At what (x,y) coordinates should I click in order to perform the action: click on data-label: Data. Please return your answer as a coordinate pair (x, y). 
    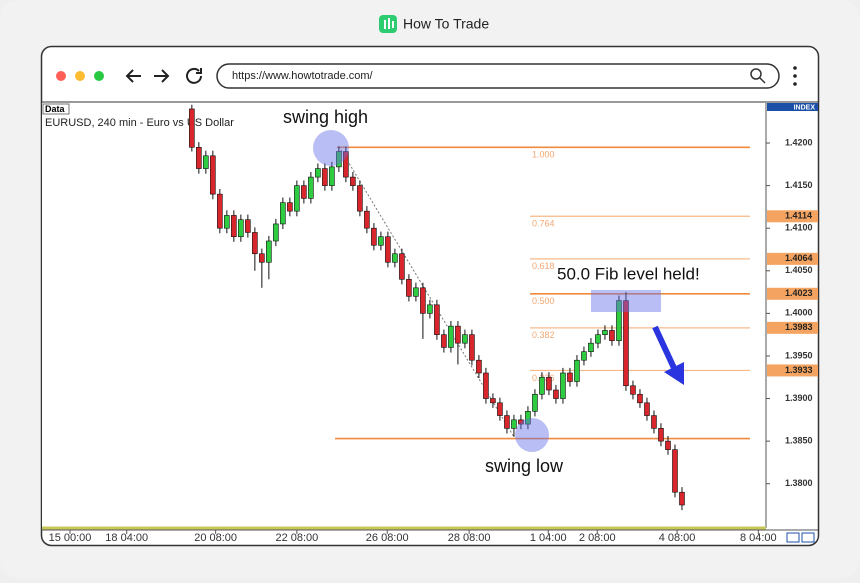
    Looking at the image, I should click on (55, 109).